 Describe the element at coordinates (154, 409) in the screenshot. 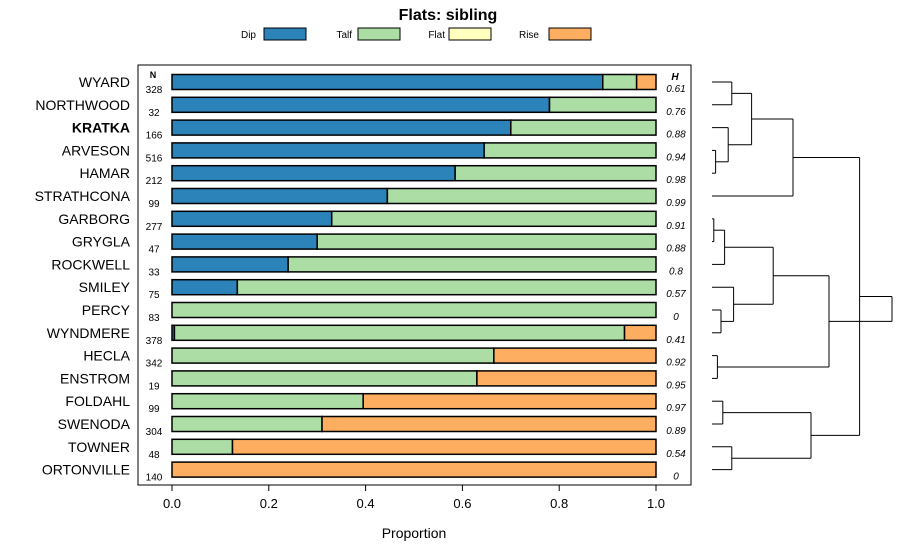

I see `row-n-value: 99` at that location.